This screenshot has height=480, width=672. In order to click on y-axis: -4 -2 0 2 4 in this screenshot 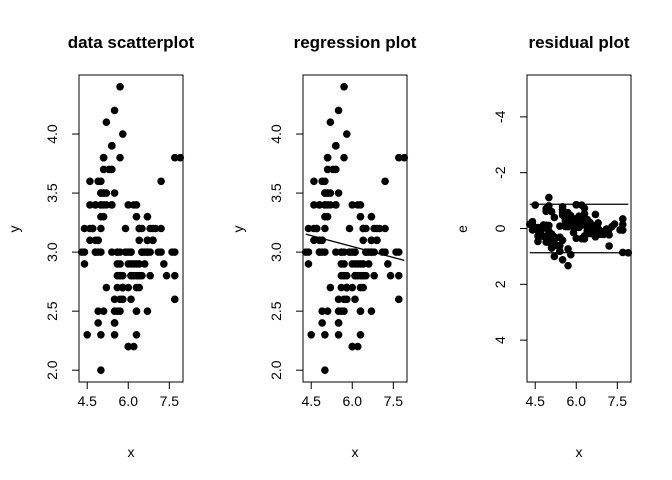, I will do `click(509, 227)`.